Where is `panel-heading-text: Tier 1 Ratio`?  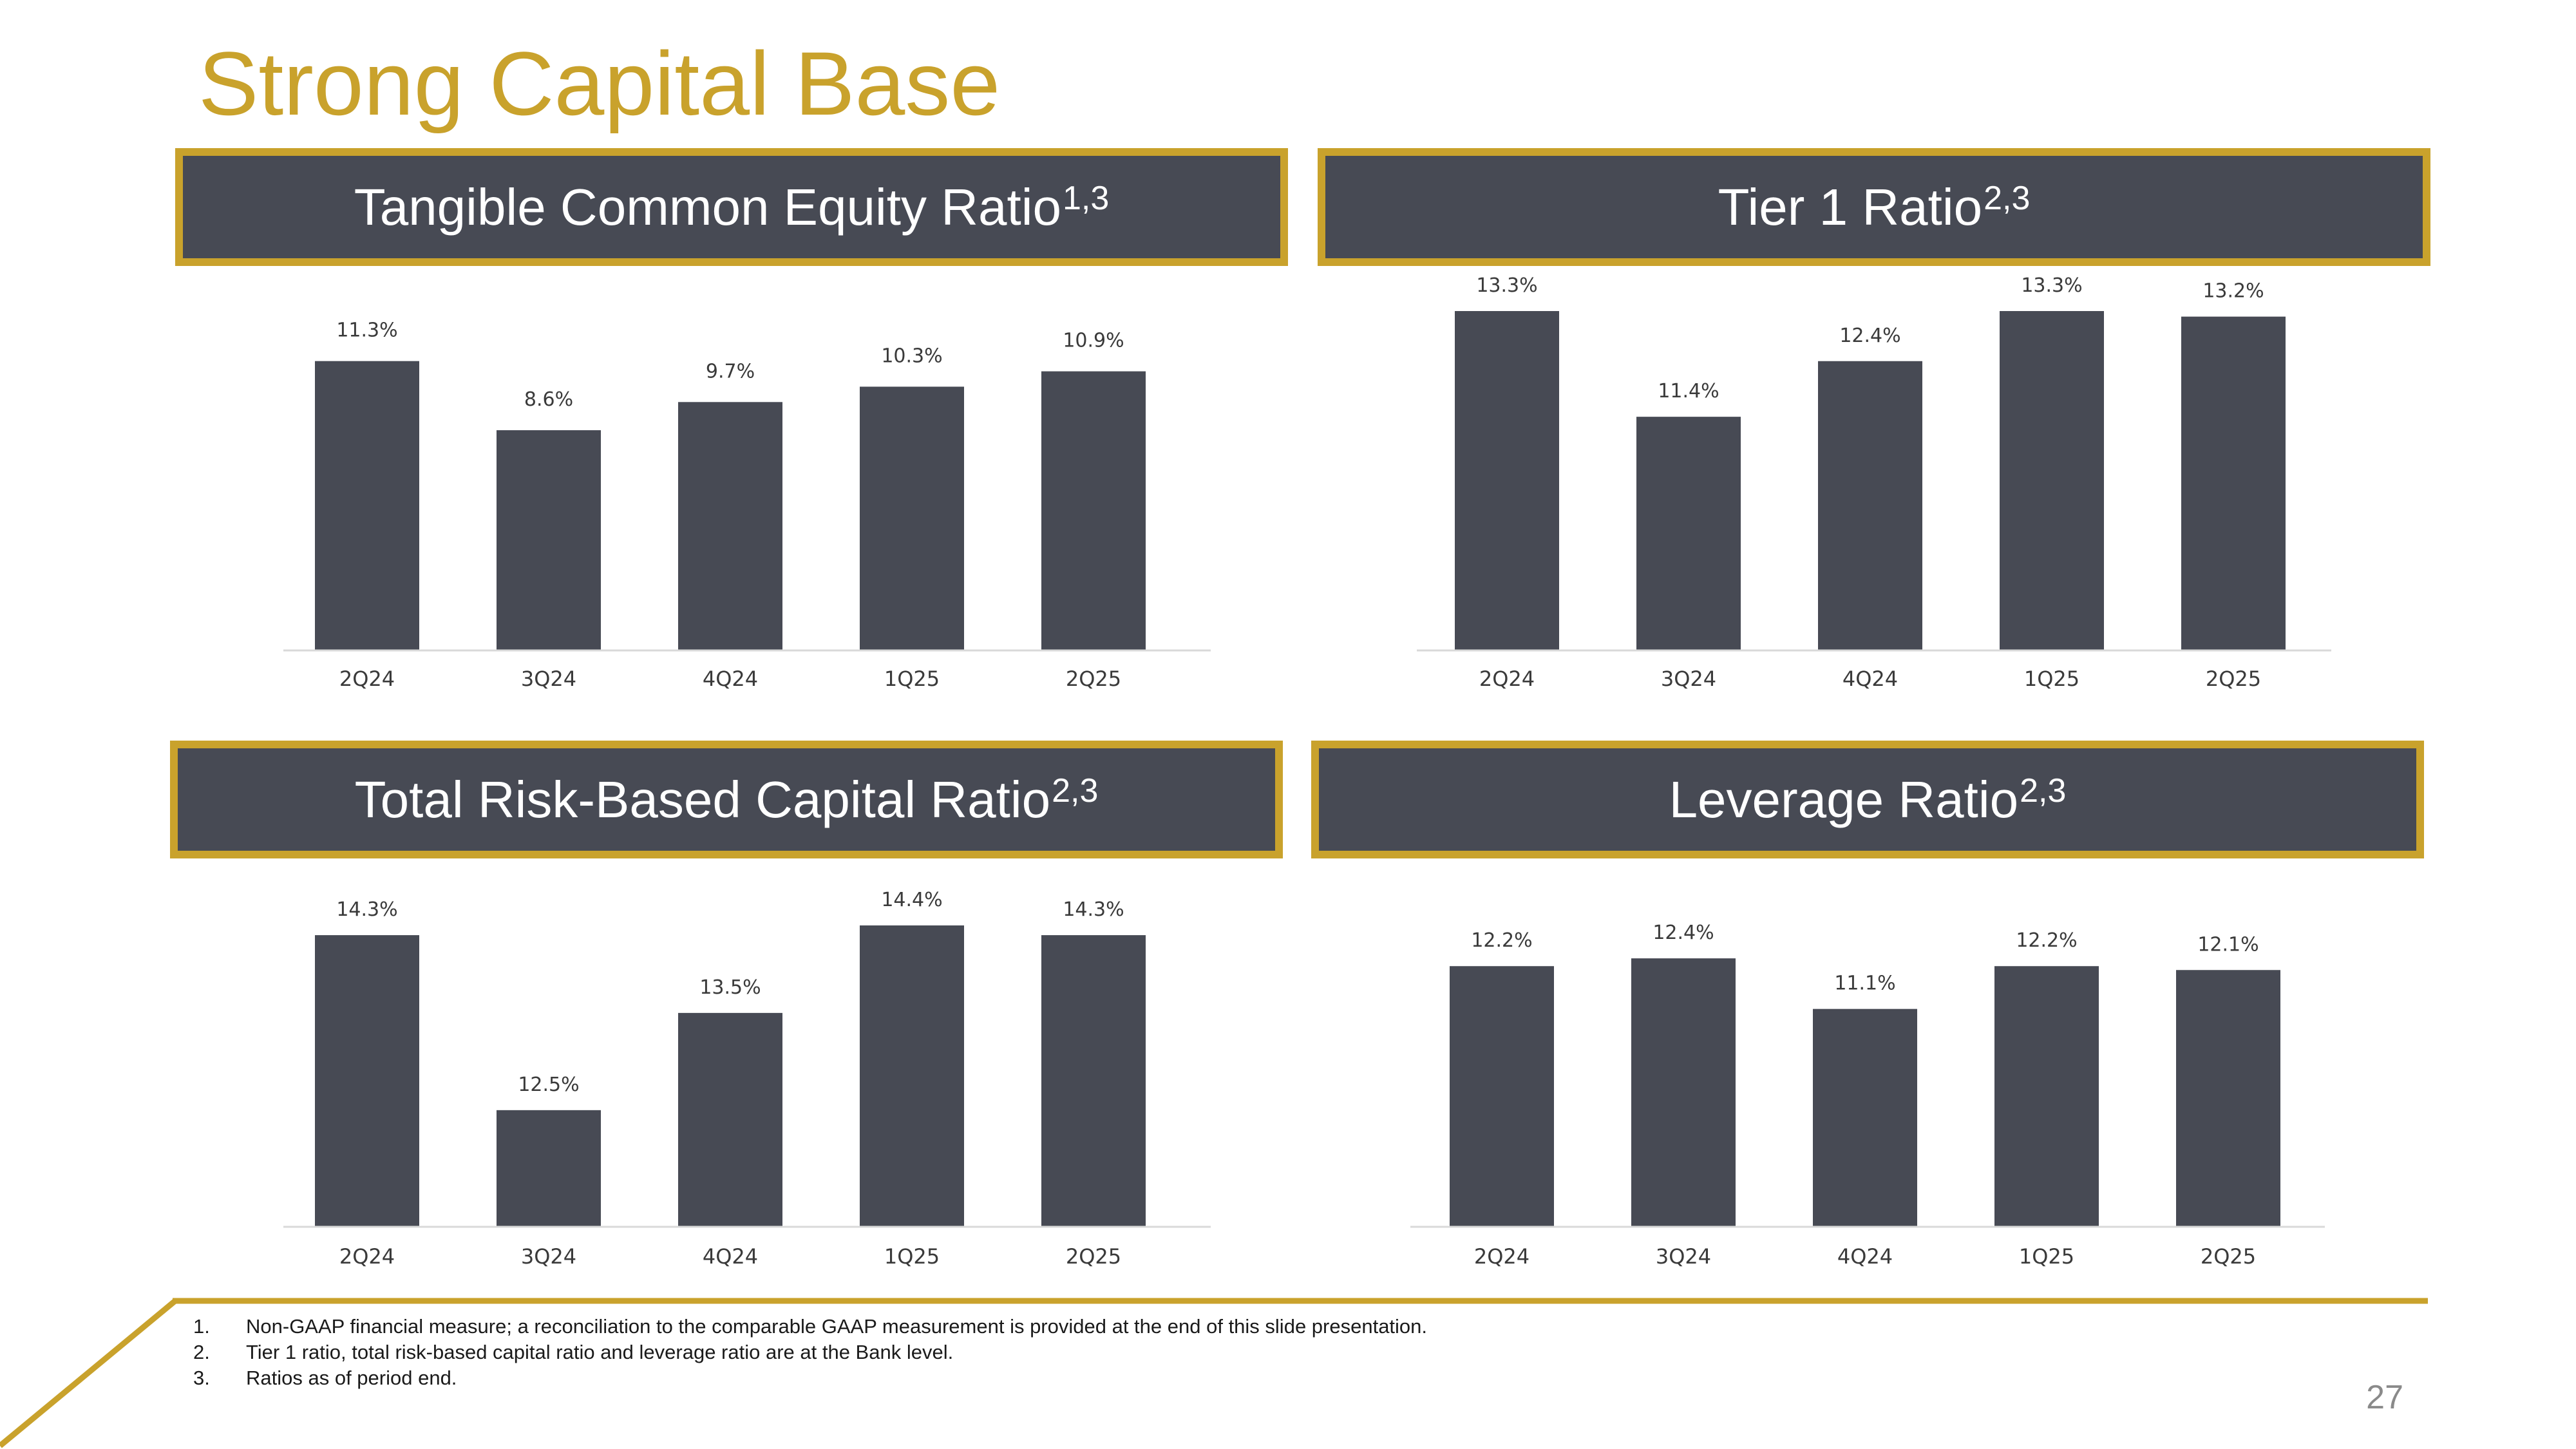 panel-heading-text: Tier 1 Ratio is located at coordinates (1851, 207).